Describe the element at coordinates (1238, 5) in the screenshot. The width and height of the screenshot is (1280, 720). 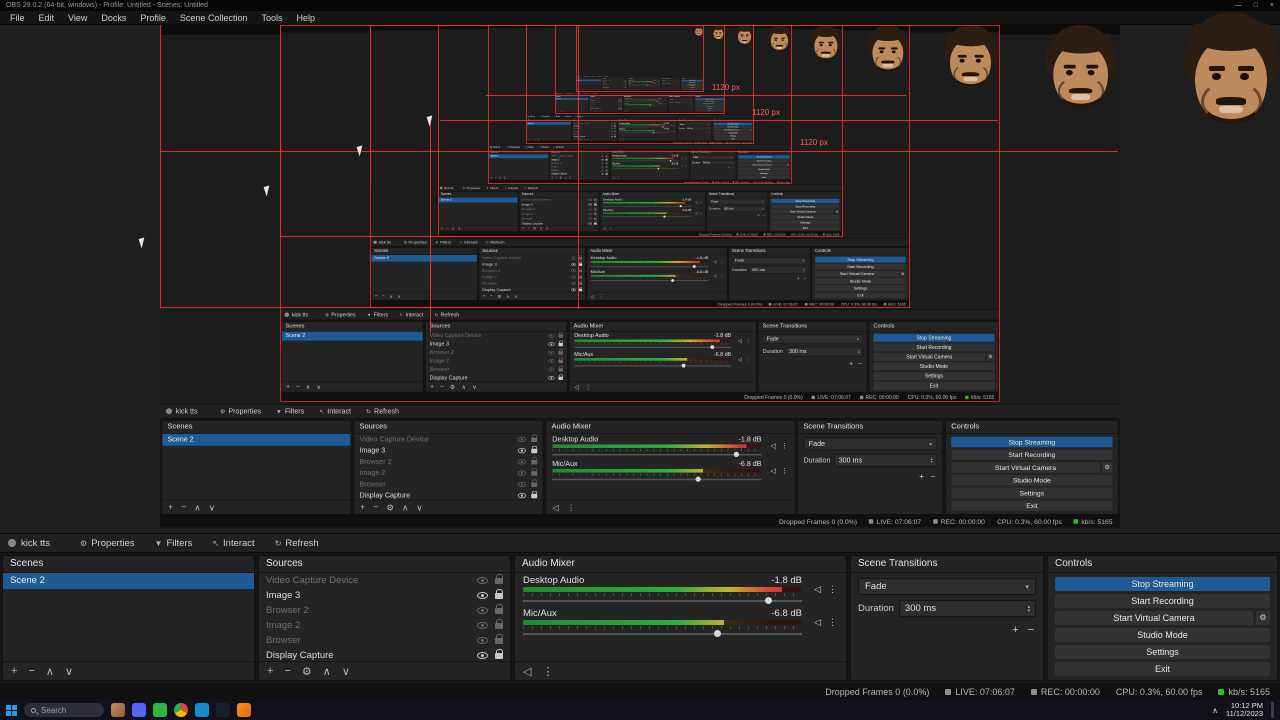
I see `minimize-button: —` at that location.